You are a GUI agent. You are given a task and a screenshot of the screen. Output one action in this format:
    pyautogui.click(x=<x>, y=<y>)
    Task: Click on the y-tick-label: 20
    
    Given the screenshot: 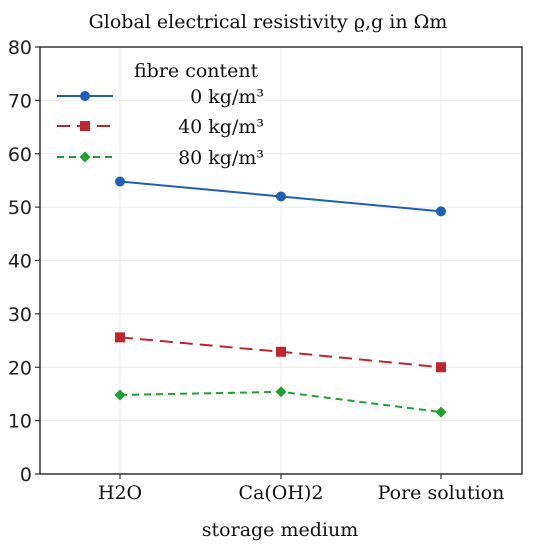 What is the action you would take?
    pyautogui.click(x=20, y=368)
    